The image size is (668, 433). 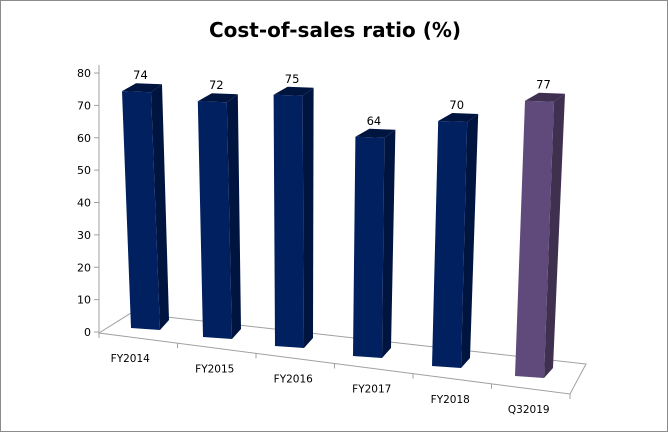 What do you see at coordinates (543, 85) in the screenshot?
I see `data-label: 77` at bounding box center [543, 85].